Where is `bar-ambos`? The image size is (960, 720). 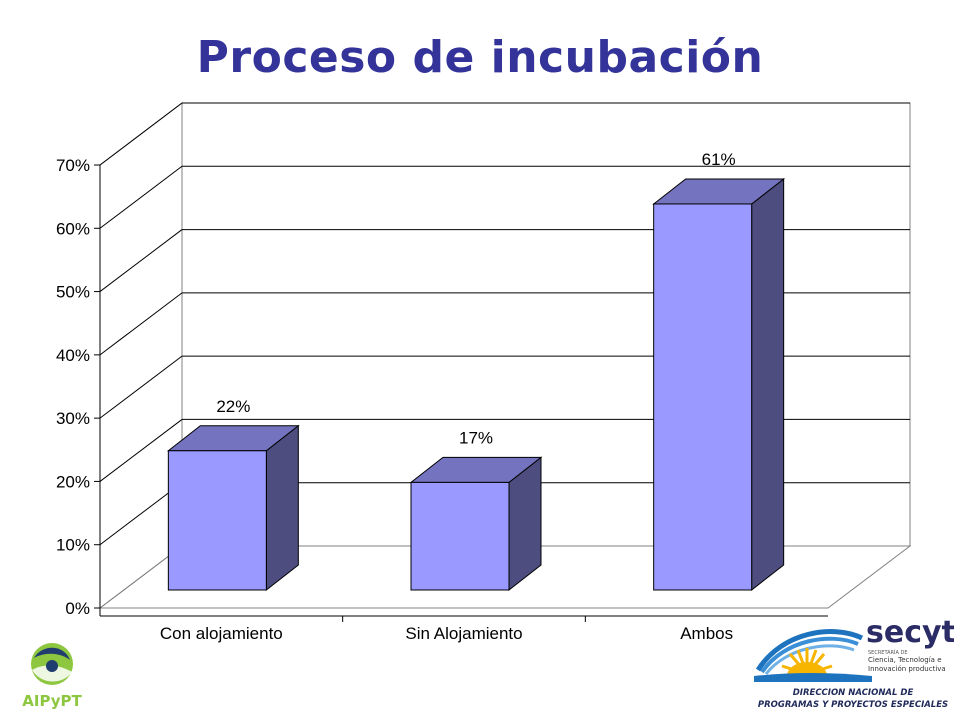 bar-ambos is located at coordinates (719, 384).